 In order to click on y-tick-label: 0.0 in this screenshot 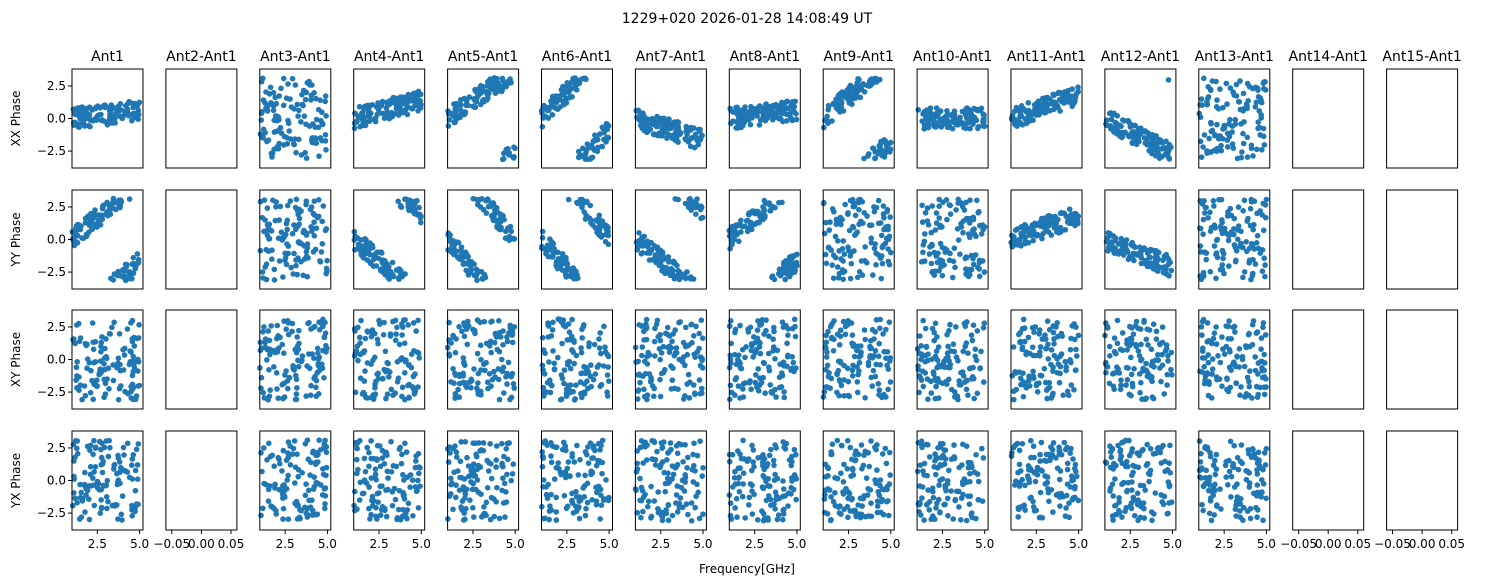, I will do `click(56, 360)`.